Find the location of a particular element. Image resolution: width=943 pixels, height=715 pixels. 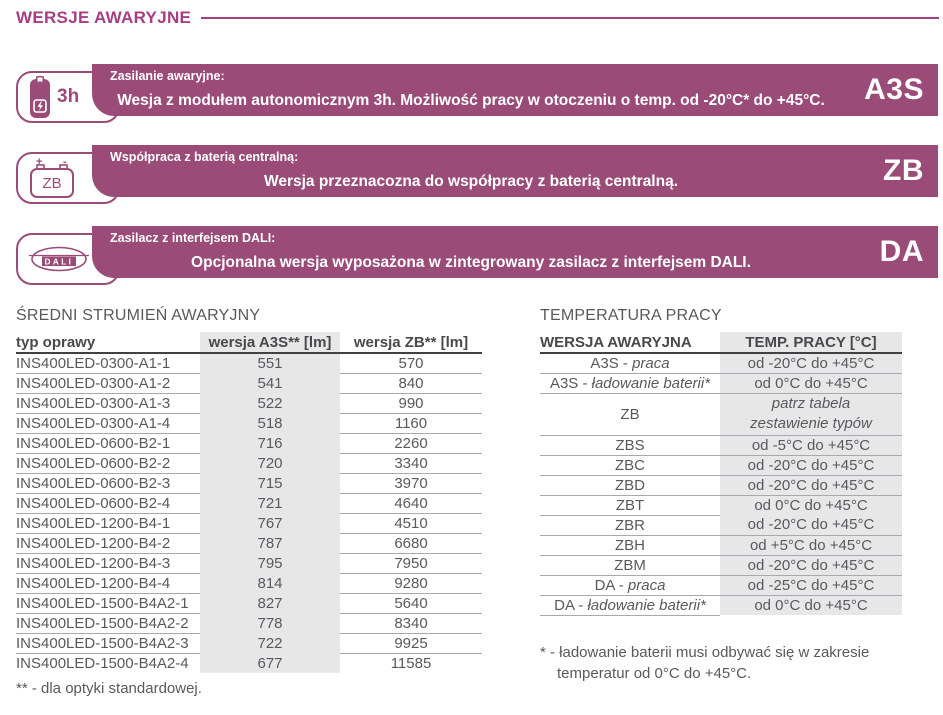

a3s-flux-cell: 551 is located at coordinates (270, 363).